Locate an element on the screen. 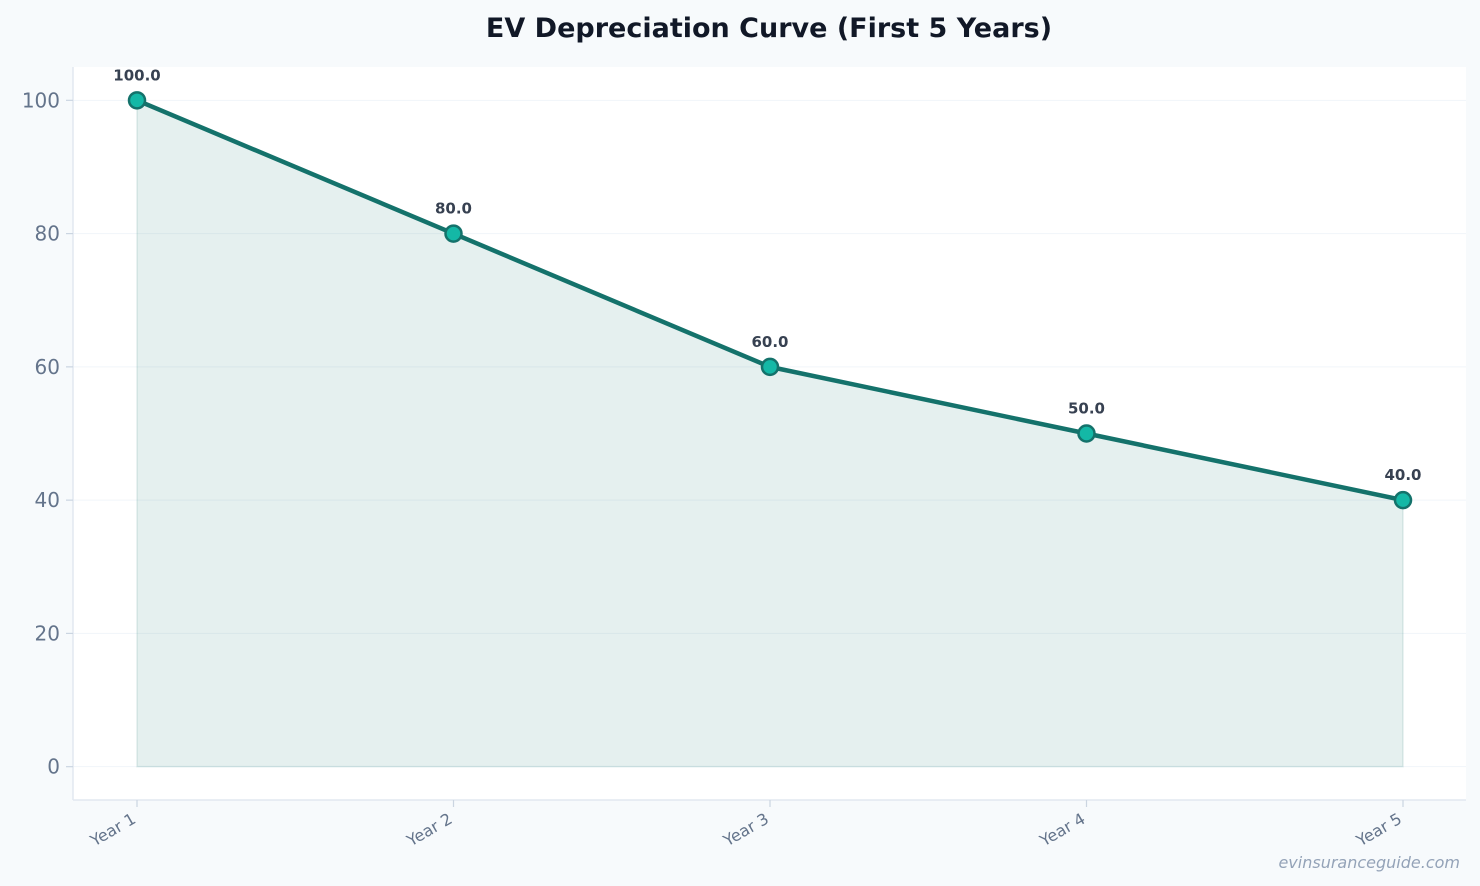 The height and width of the screenshot is (886, 1480). y-ticks: 0 20 40 60 80 100 is located at coordinates (47, 433).